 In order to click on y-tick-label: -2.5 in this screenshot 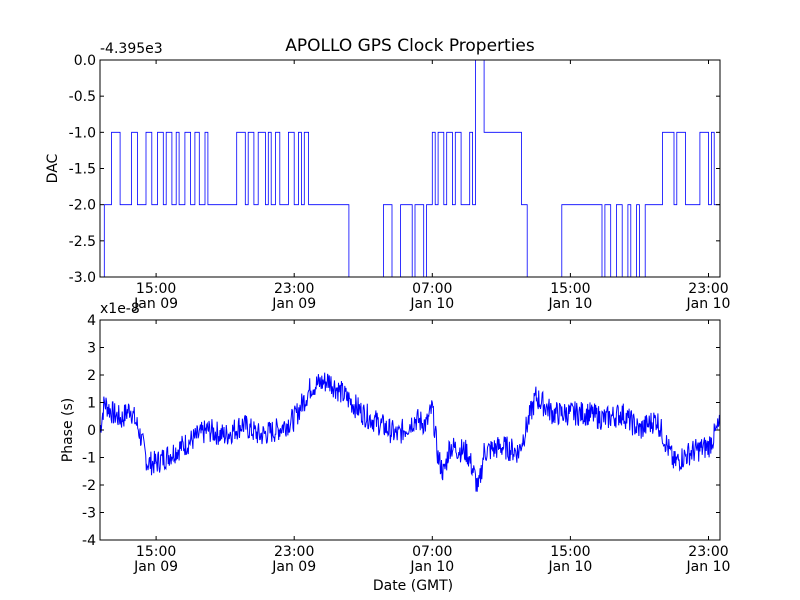, I will do `click(82, 242)`.